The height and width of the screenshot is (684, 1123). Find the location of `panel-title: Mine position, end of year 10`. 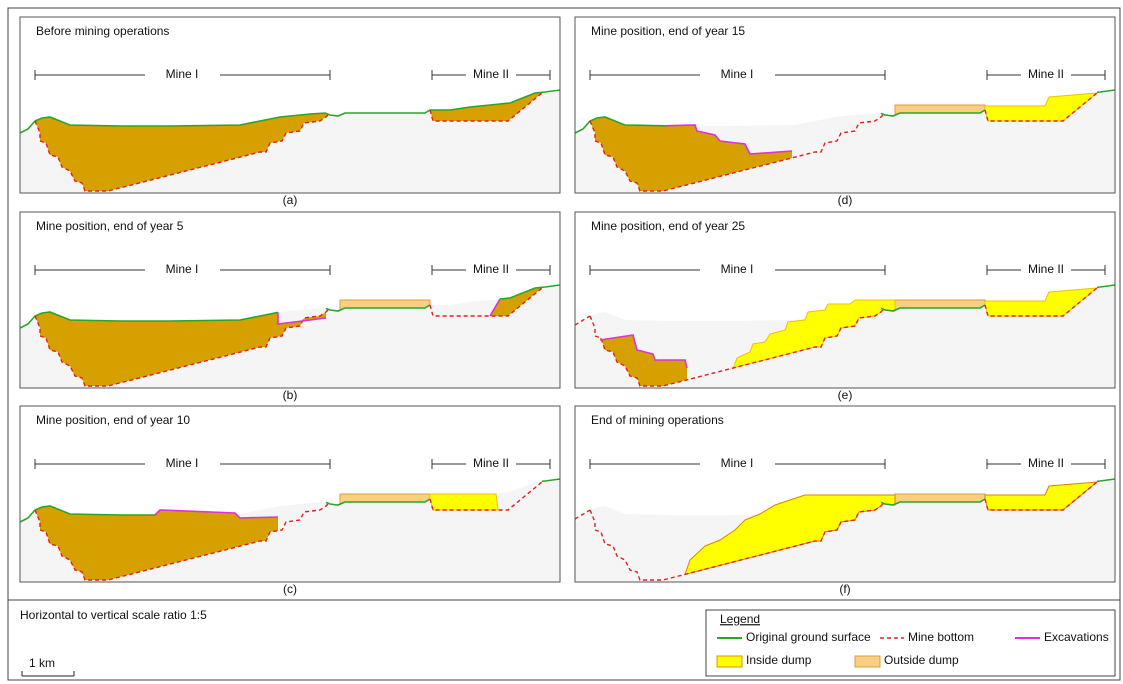

panel-title: Mine position, end of year 10 is located at coordinates (113, 420).